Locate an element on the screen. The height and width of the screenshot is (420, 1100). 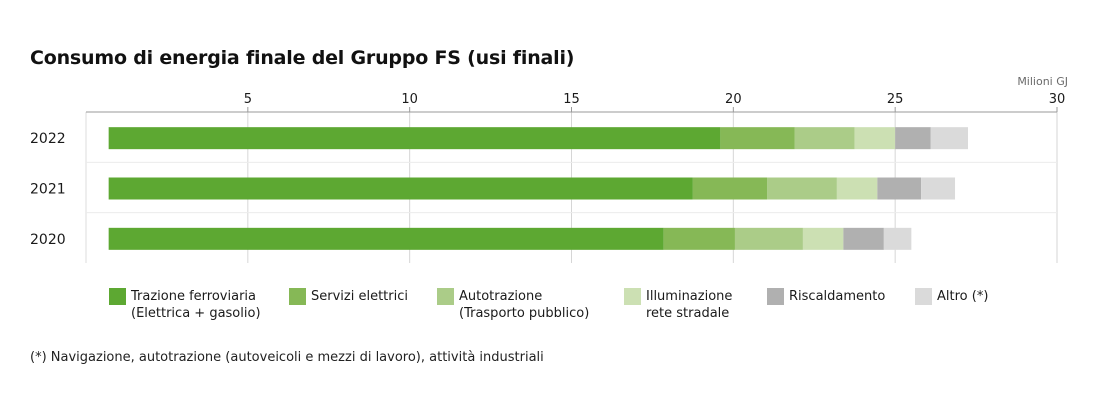
legend-label: Autotrazione (Trasporto pubblico) is located at coordinates (524, 305).